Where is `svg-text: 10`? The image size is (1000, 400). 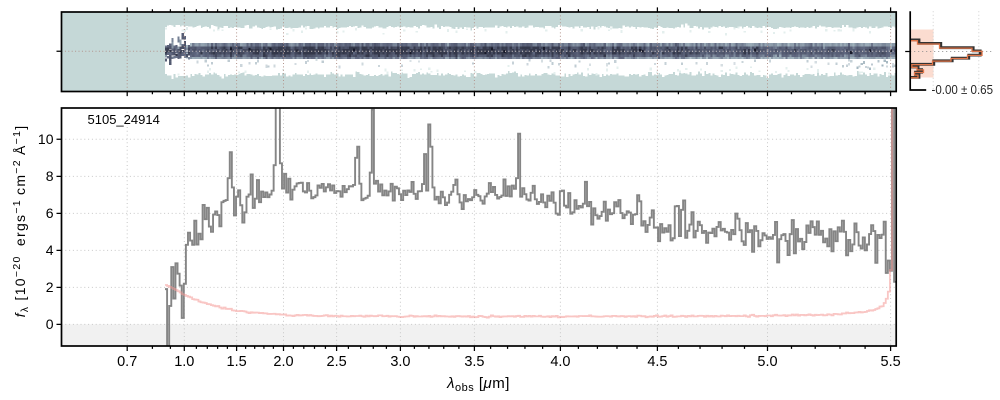 svg-text: 10 is located at coordinates (46, 139).